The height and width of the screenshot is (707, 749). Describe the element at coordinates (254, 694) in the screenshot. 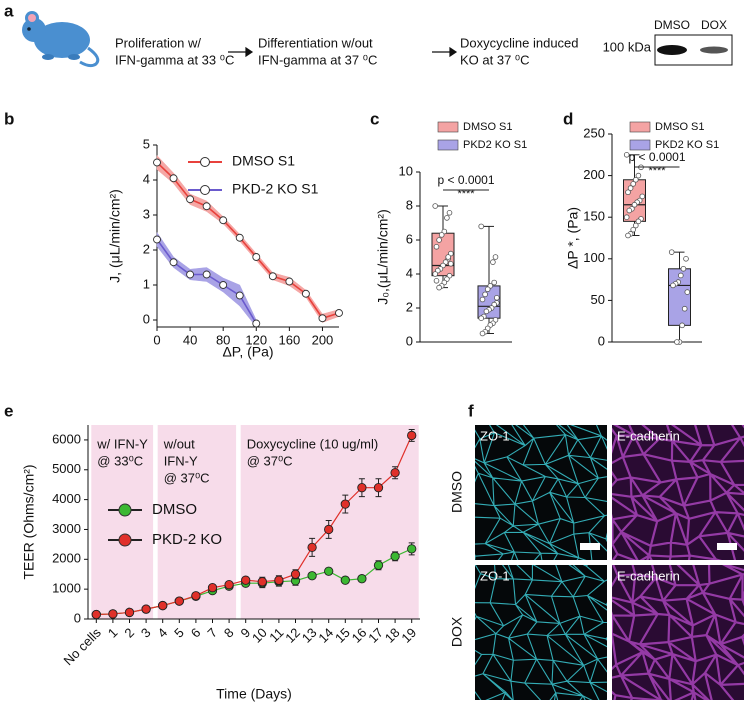

I see `x-axis-label: Time (Days)` at that location.